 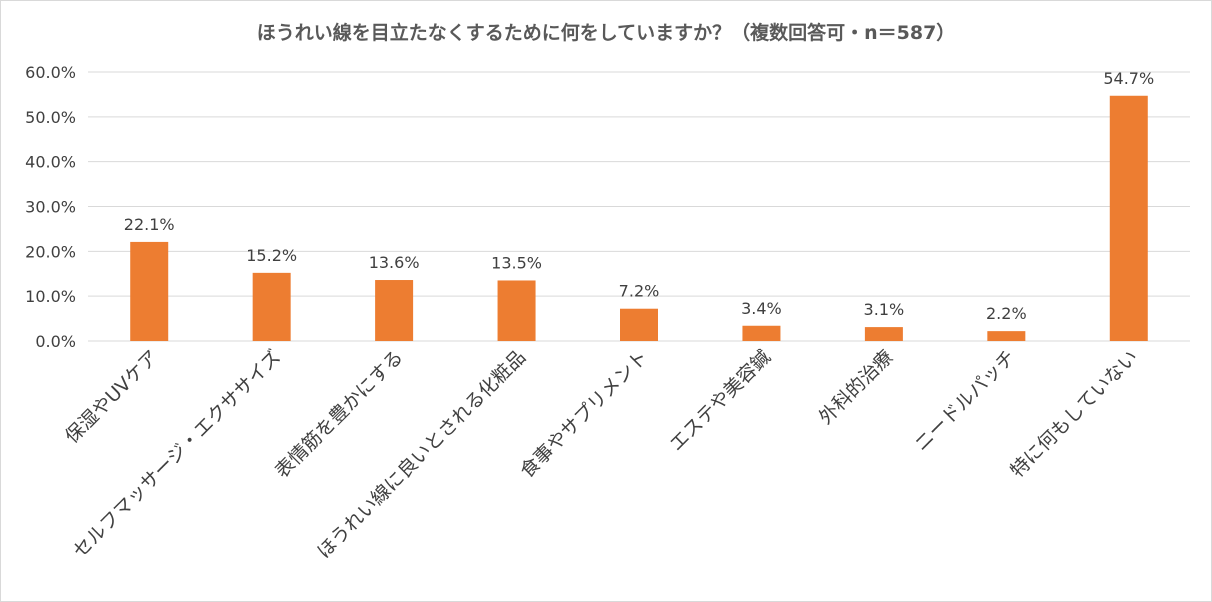 I want to click on category-label: 食事やサプリメント, so click(x=584, y=414).